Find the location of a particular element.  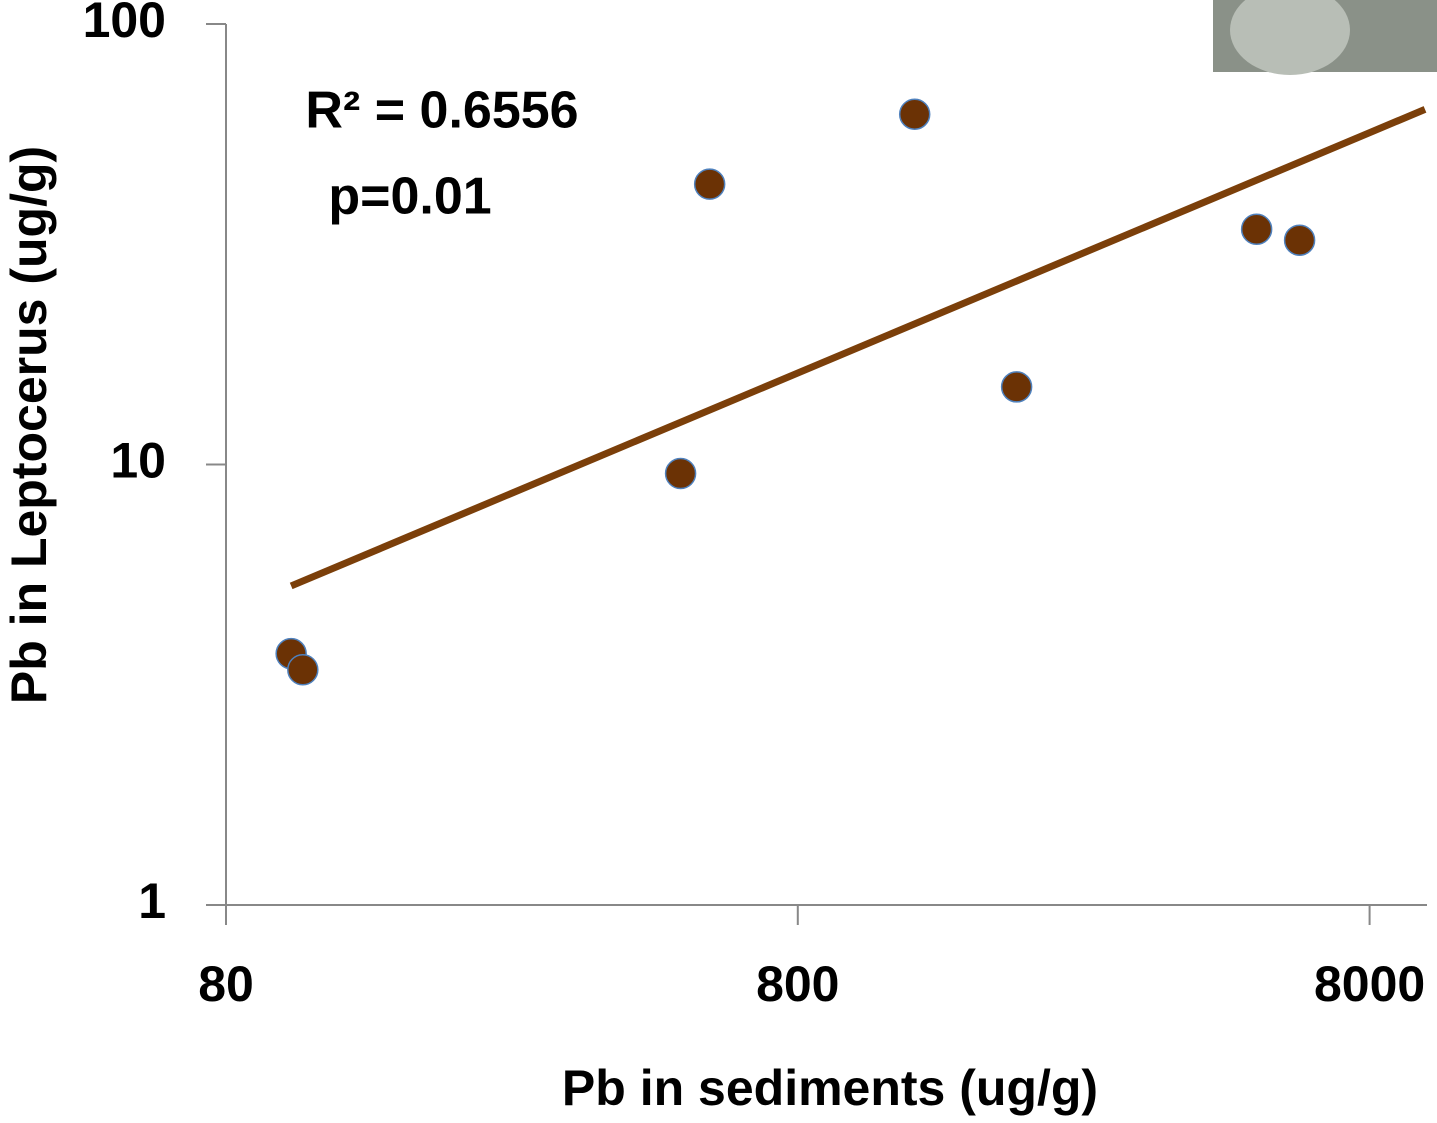

x-tick-label: 800 is located at coordinates (797, 984).